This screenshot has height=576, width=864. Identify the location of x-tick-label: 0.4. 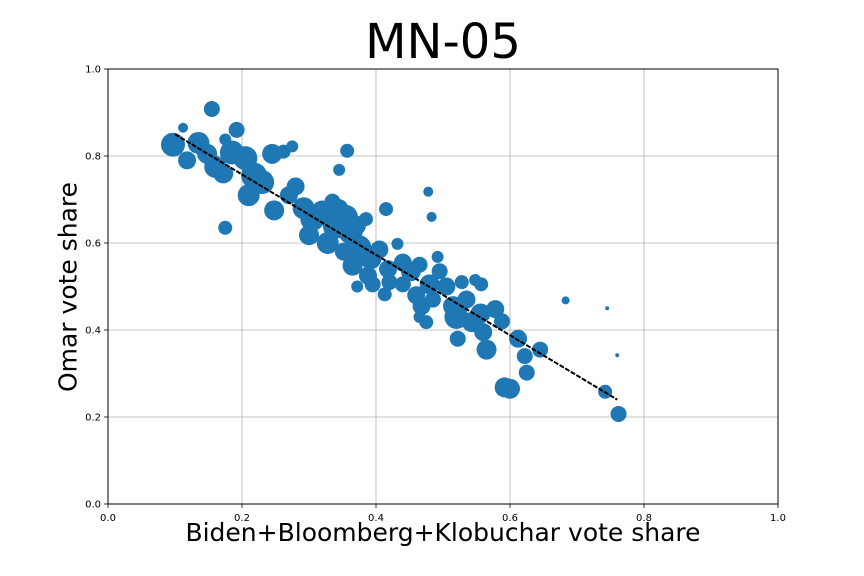
(376, 518).